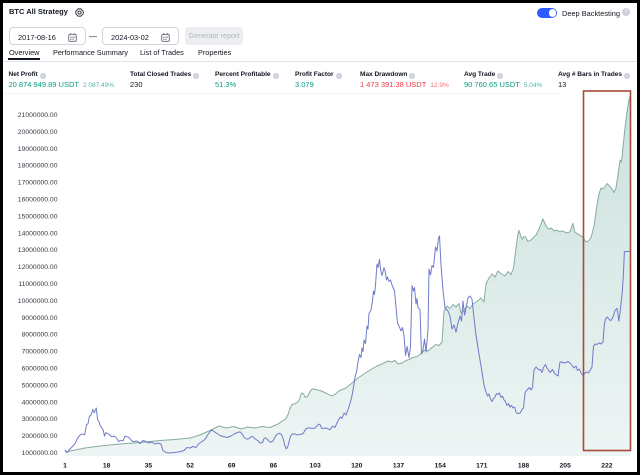  I want to click on svg-text: 2000000.00, so click(40, 436).